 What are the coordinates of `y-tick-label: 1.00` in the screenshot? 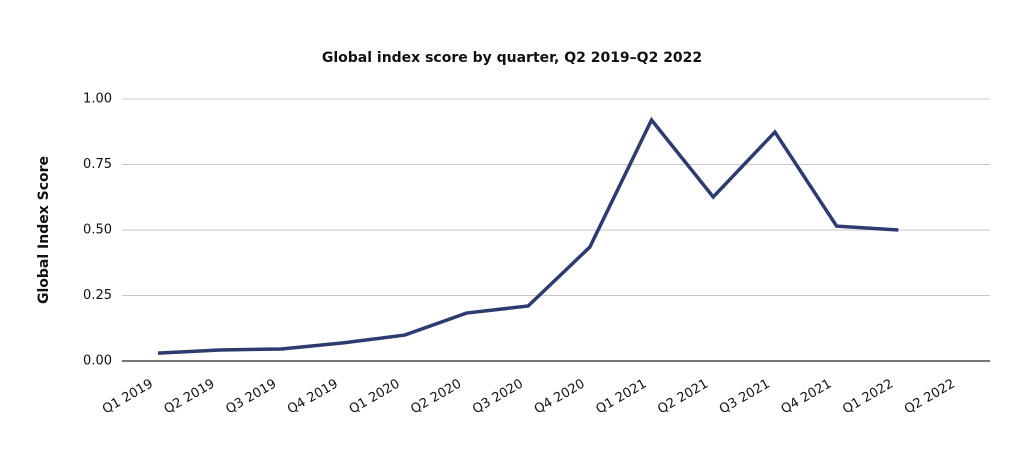 It's located at (97, 99).